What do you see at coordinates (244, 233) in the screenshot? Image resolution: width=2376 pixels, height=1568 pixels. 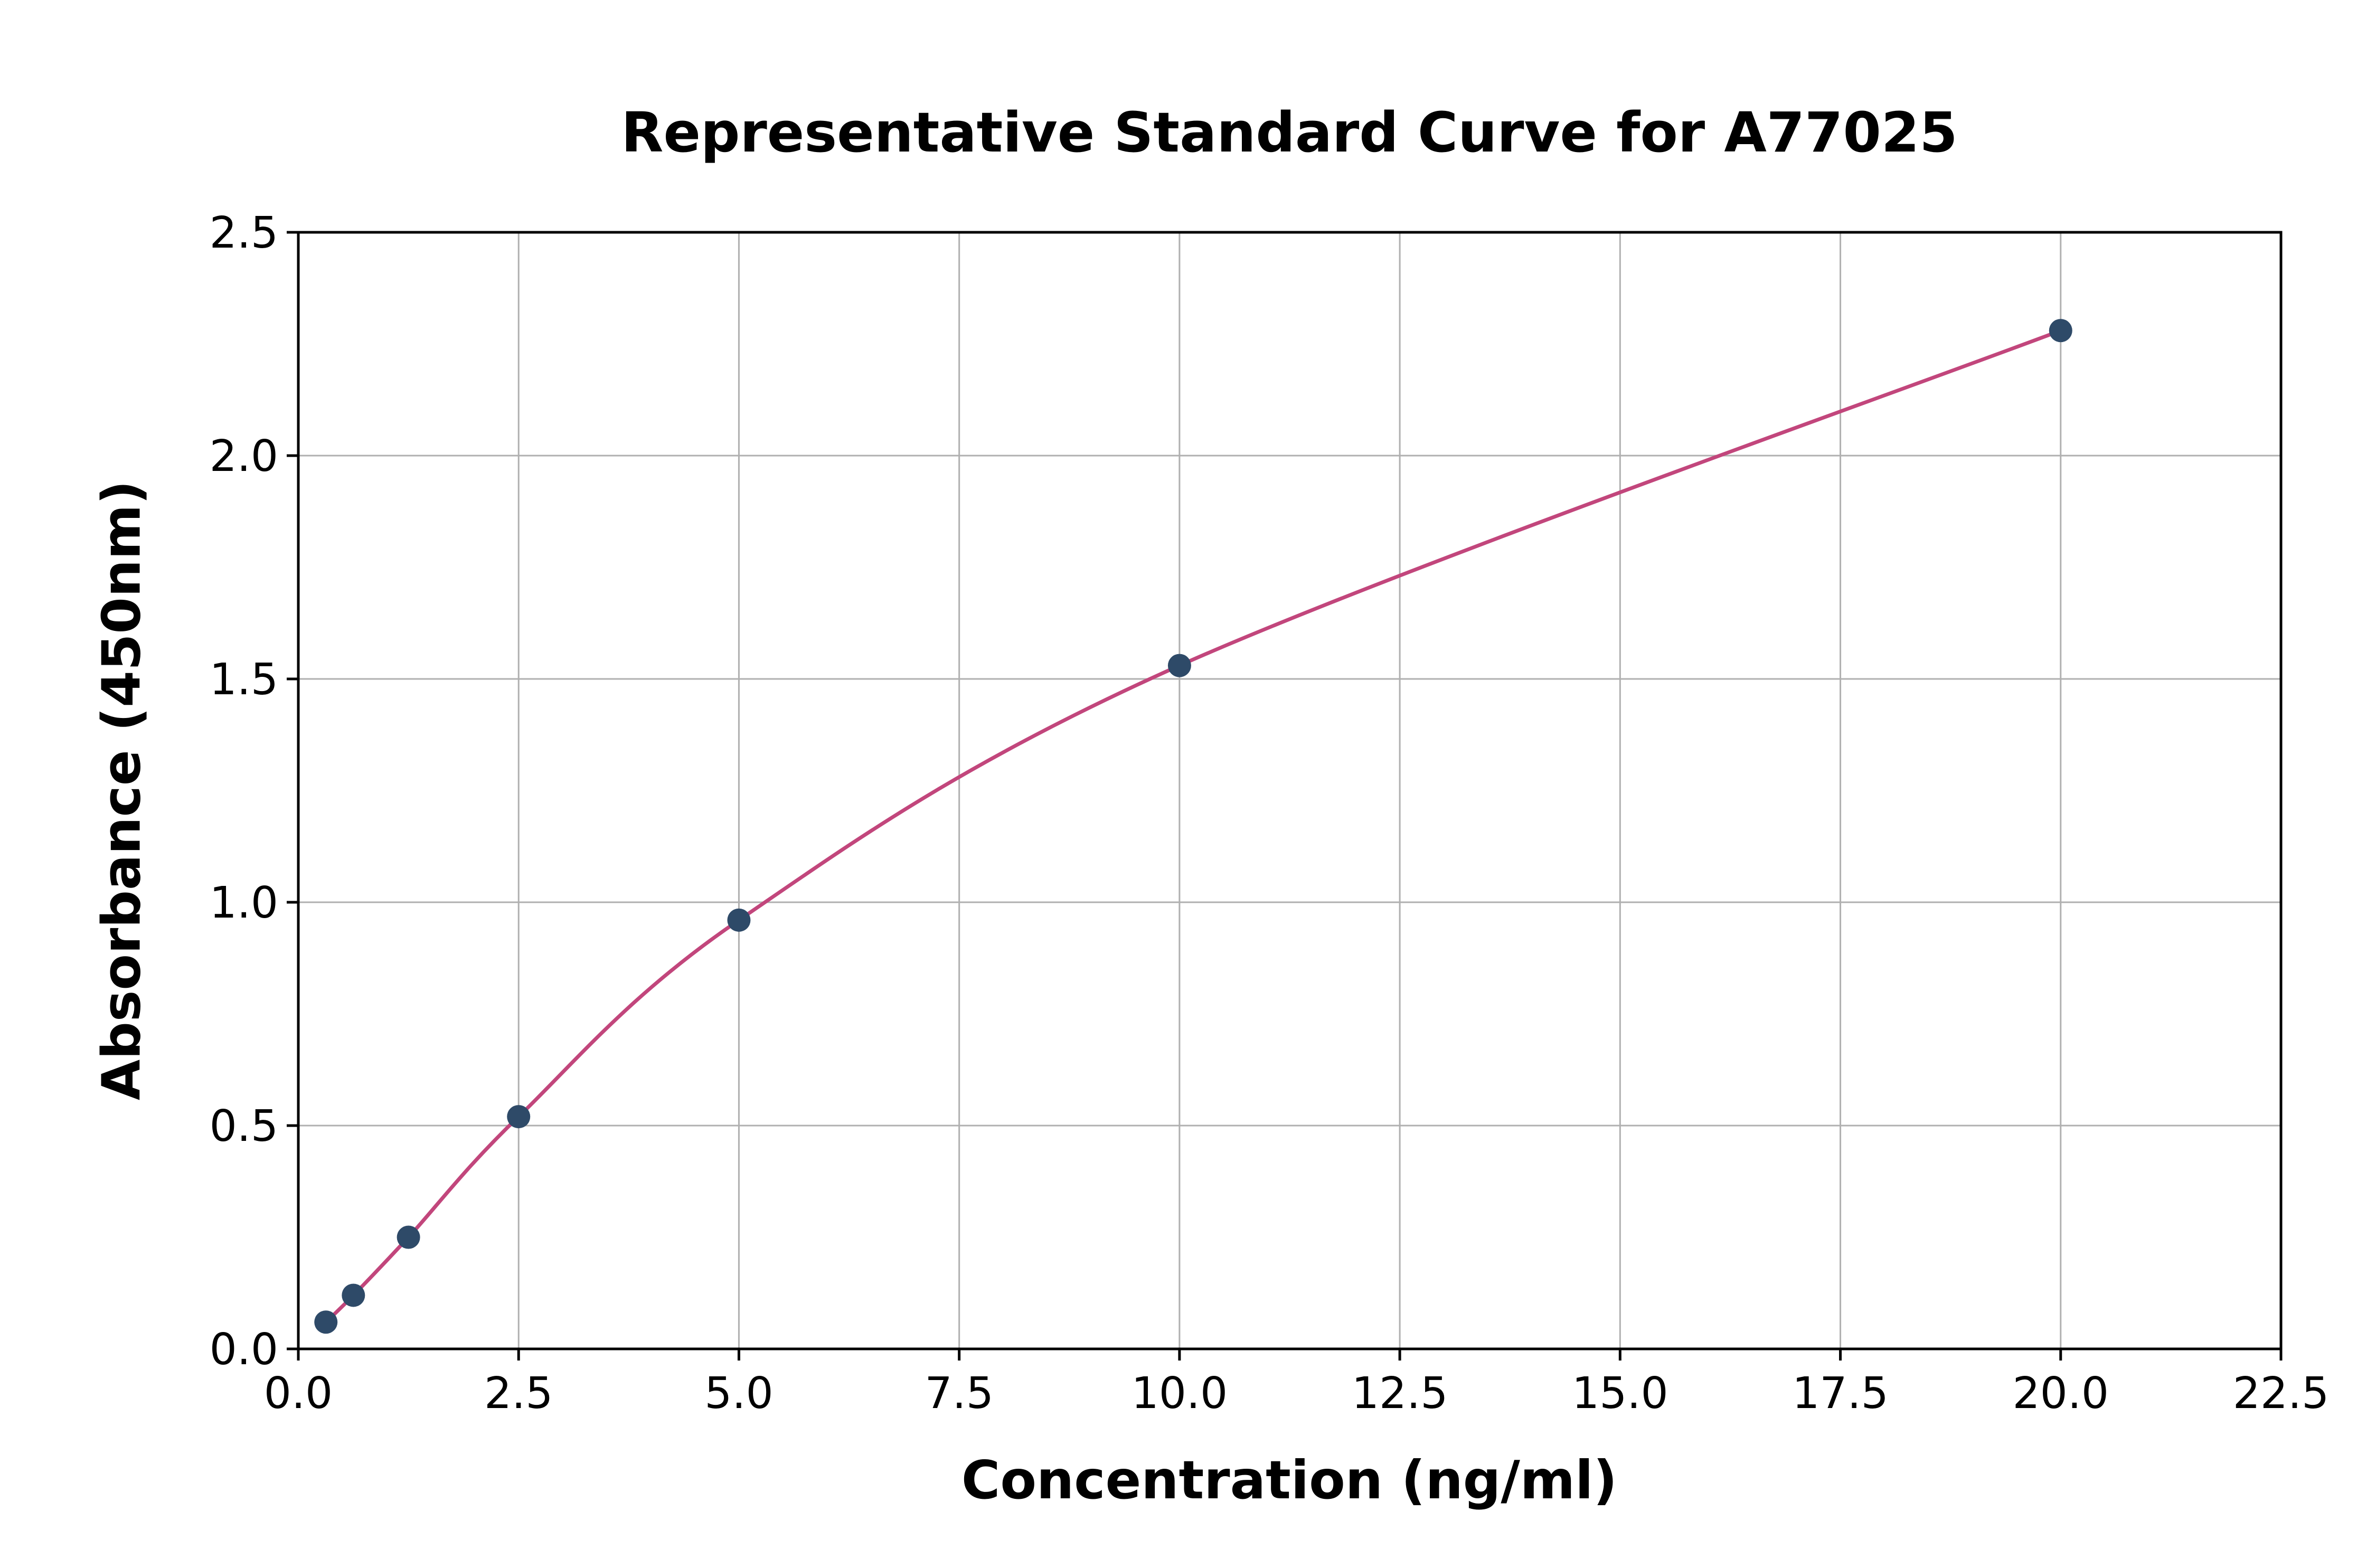 I see `y-tick-label: 2.5` at bounding box center [244, 233].